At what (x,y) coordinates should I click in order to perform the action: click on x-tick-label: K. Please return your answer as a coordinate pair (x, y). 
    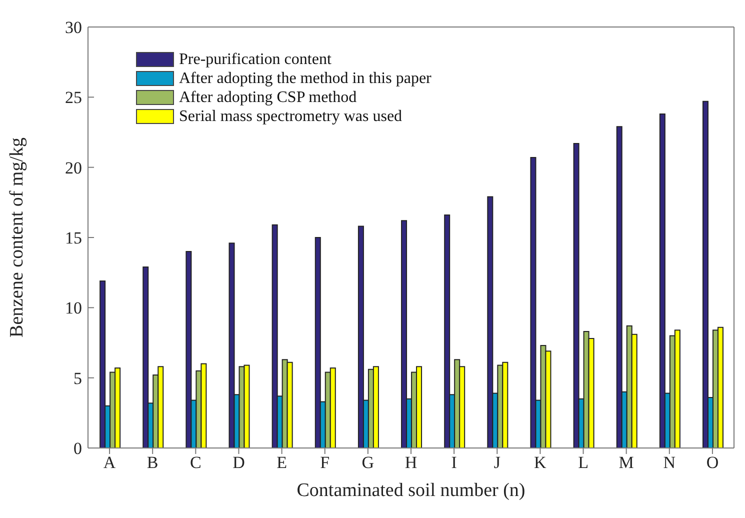
    Looking at the image, I should click on (541, 462).